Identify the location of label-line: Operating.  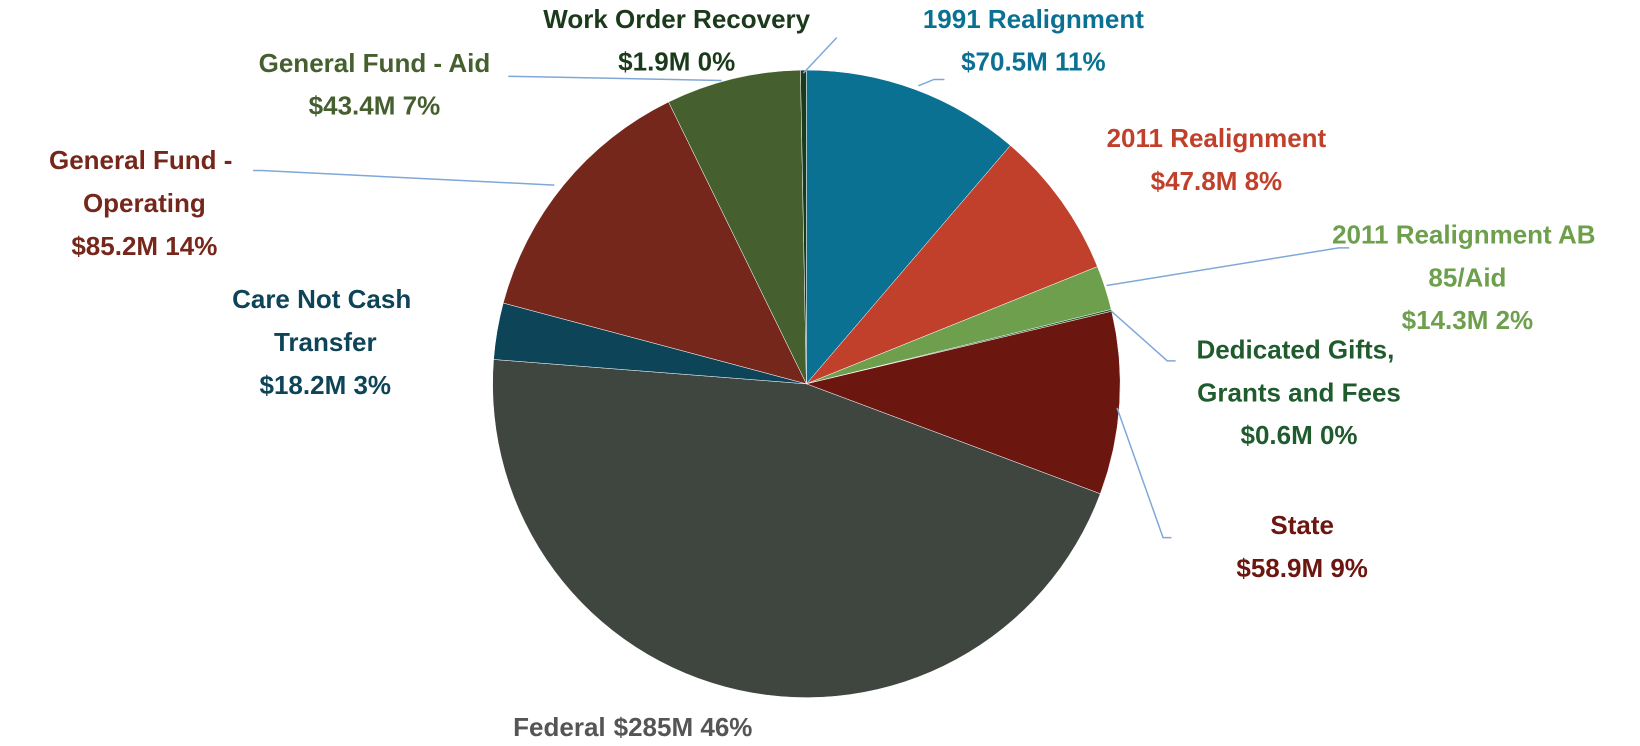
(144, 203).